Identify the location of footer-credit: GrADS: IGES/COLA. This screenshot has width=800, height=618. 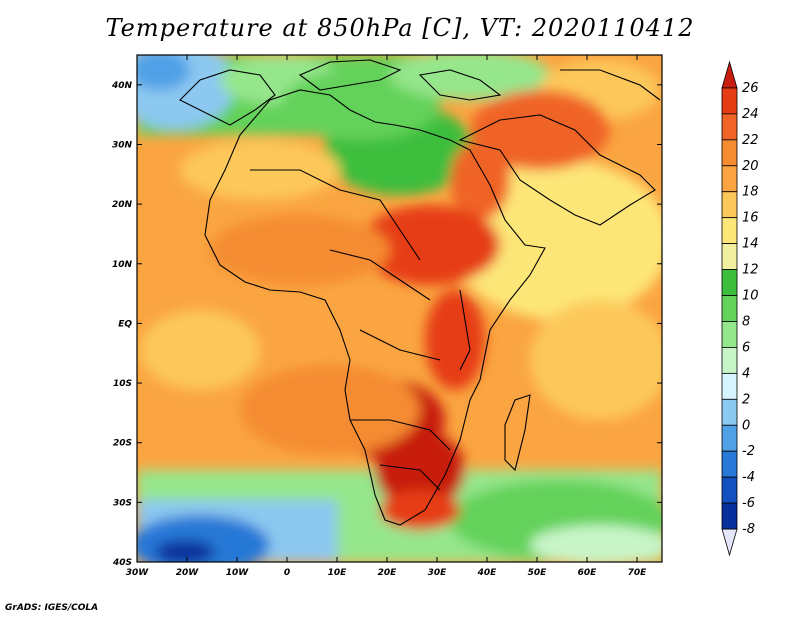
(52, 608).